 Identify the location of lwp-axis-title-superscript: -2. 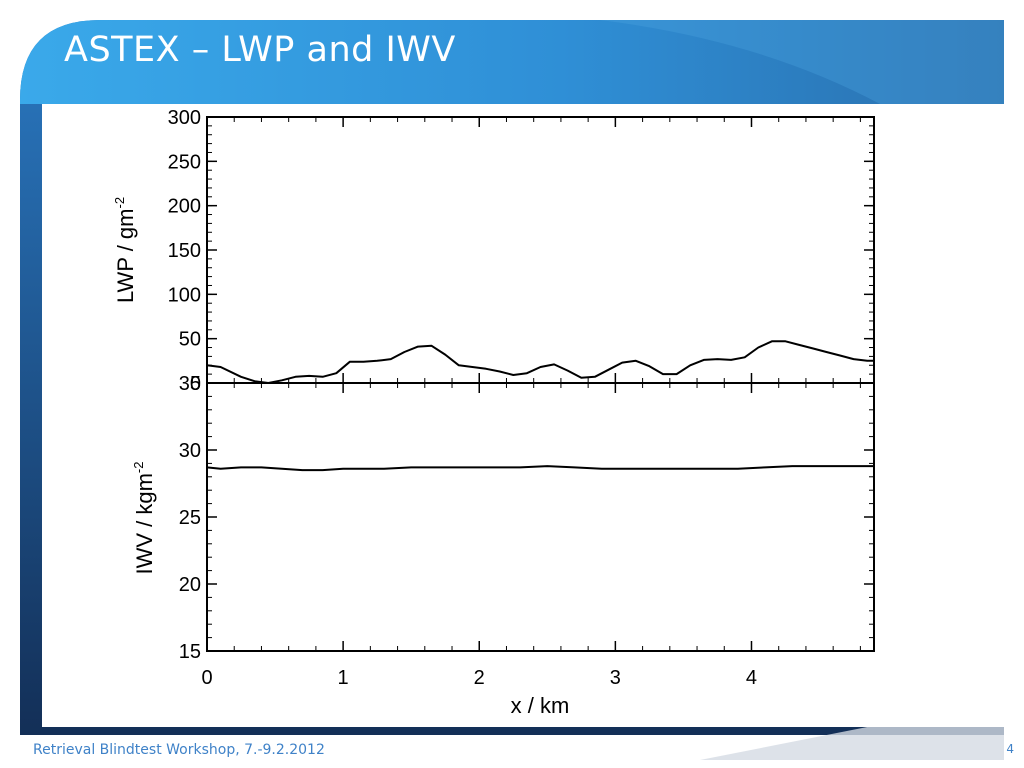
(119, 203).